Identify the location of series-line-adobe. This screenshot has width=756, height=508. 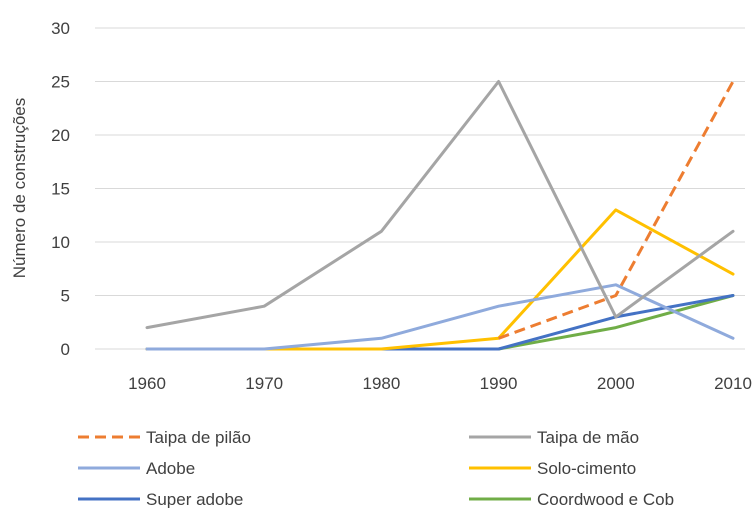
(440, 317).